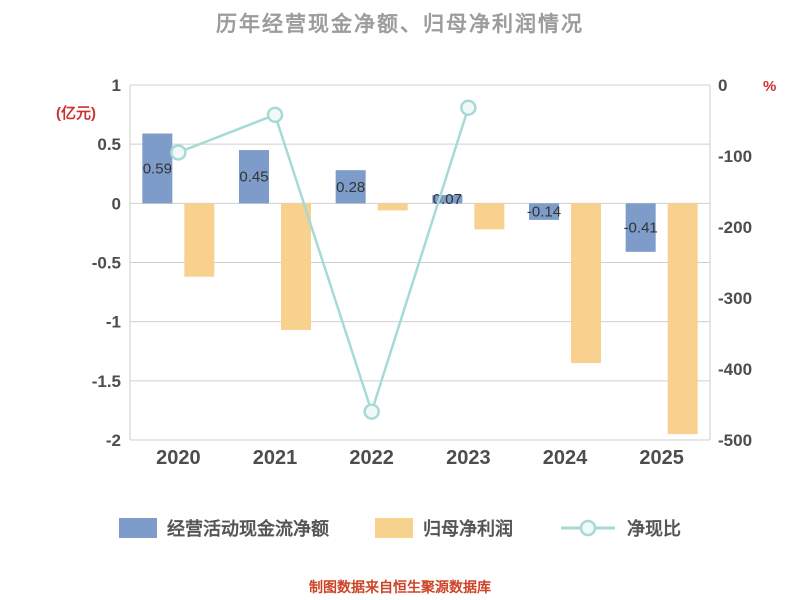 This screenshot has height=600, width=800. I want to click on legend: 经营活动现金流净额 归母净利润 净现比, so click(400, 528).